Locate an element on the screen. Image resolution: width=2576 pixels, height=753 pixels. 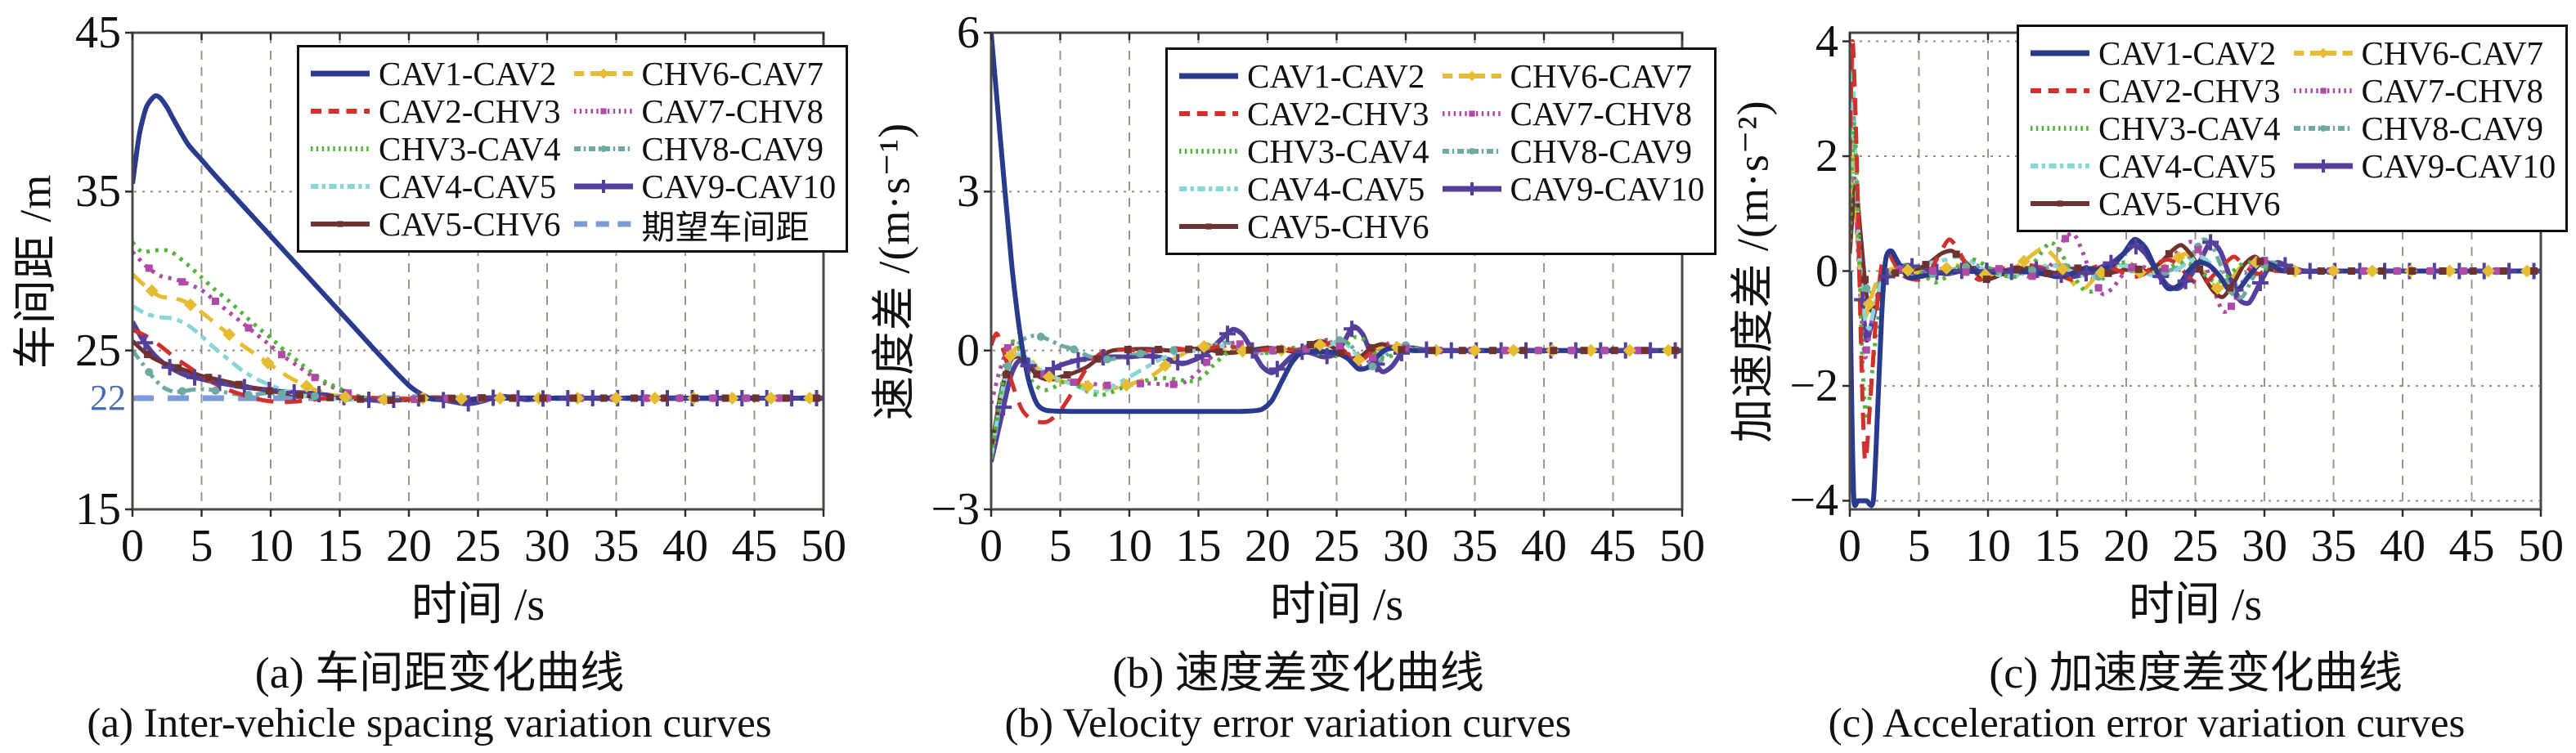
series-CAV7-CHV8 is located at coordinates (478, 326).